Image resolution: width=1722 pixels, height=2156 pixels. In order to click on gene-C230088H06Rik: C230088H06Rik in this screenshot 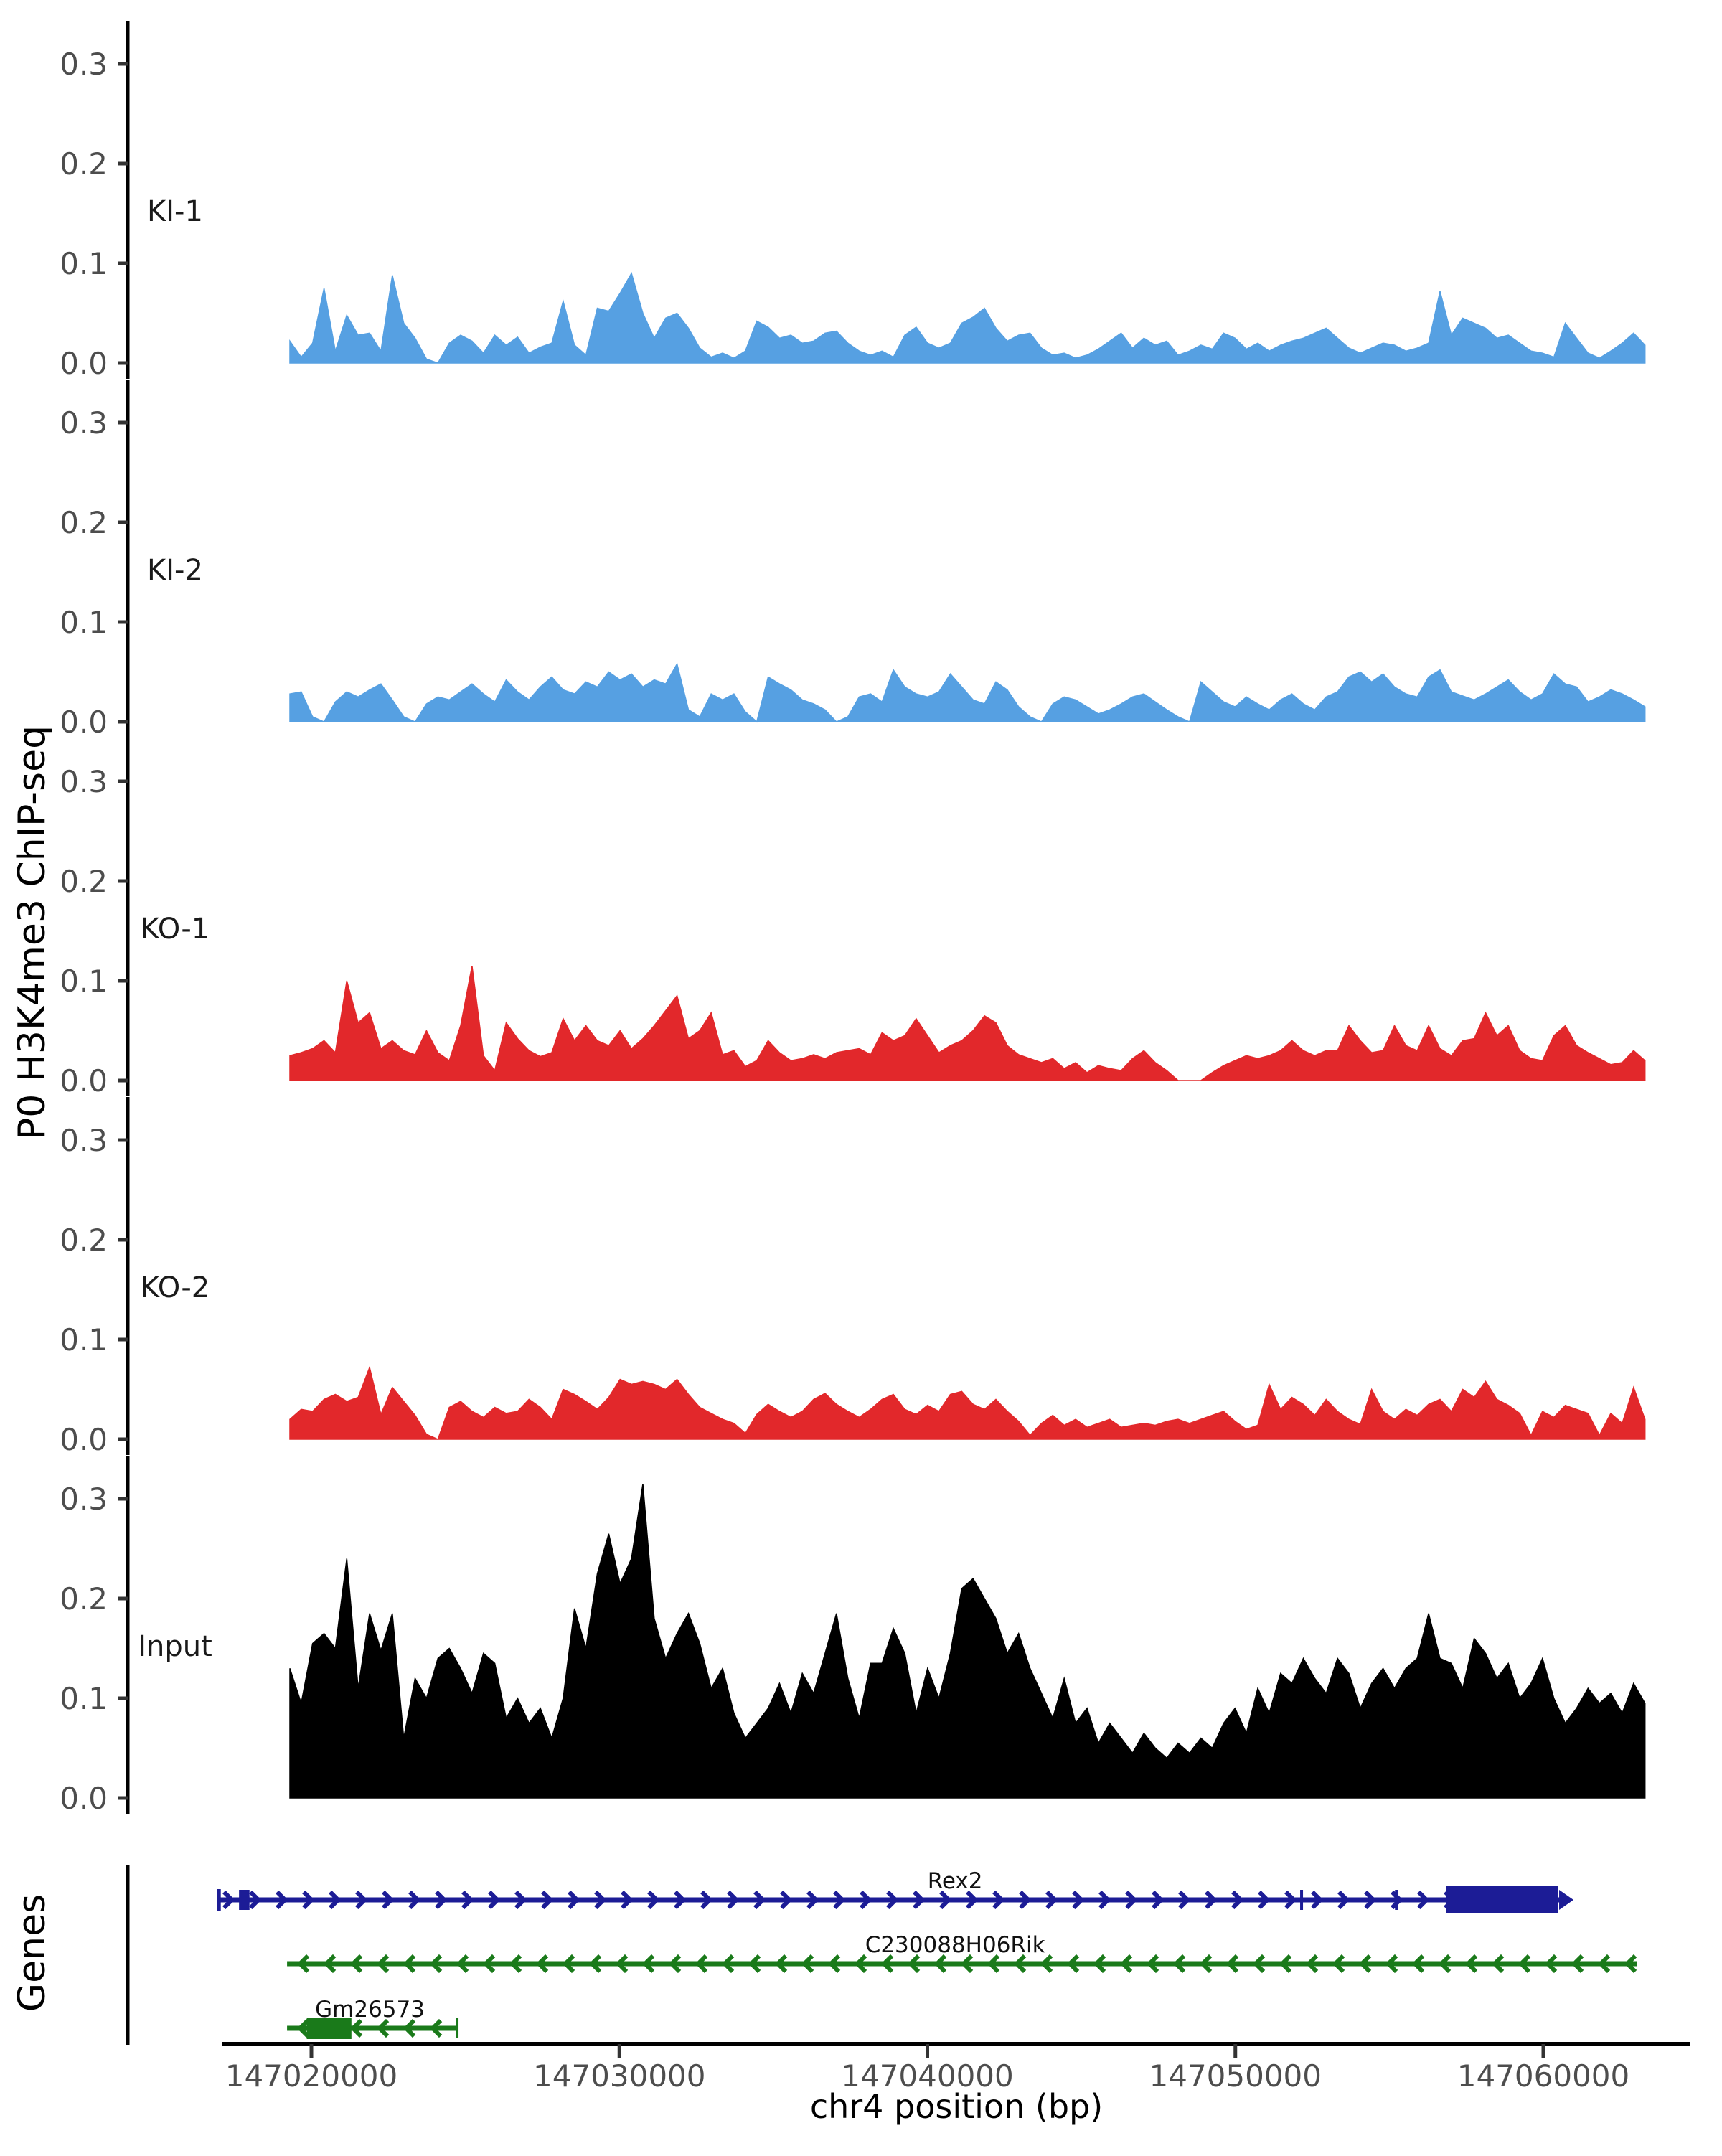, I will do `click(962, 1953)`.